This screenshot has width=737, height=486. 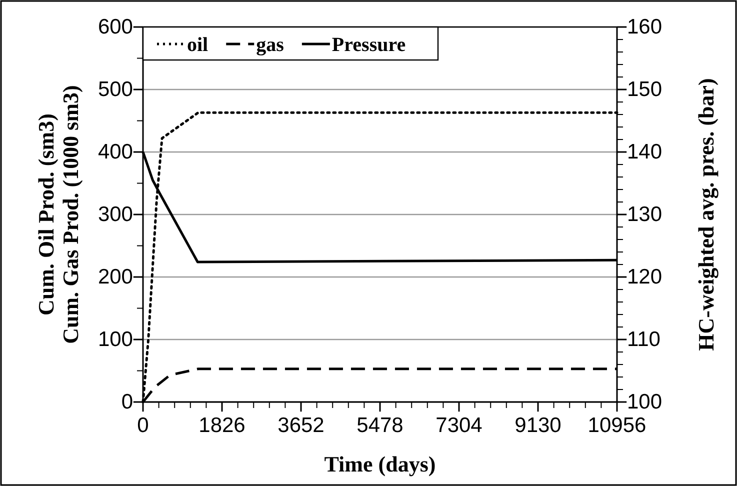 What do you see at coordinates (643, 340) in the screenshot?
I see `y2-tick-label: 110` at bounding box center [643, 340].